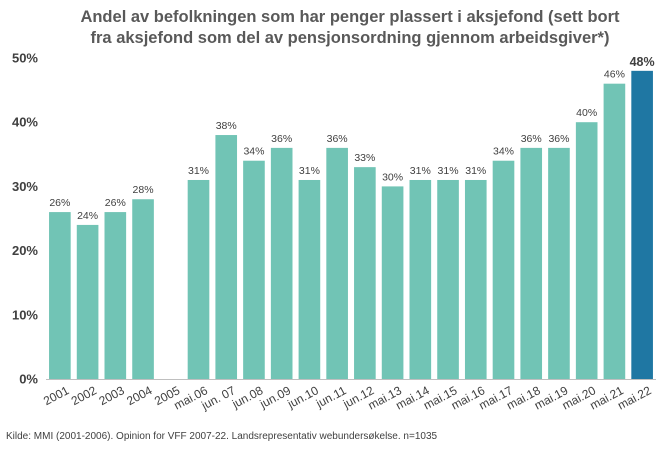  What do you see at coordinates (28, 379) in the screenshot?
I see `y-tick-label: 0%` at bounding box center [28, 379].